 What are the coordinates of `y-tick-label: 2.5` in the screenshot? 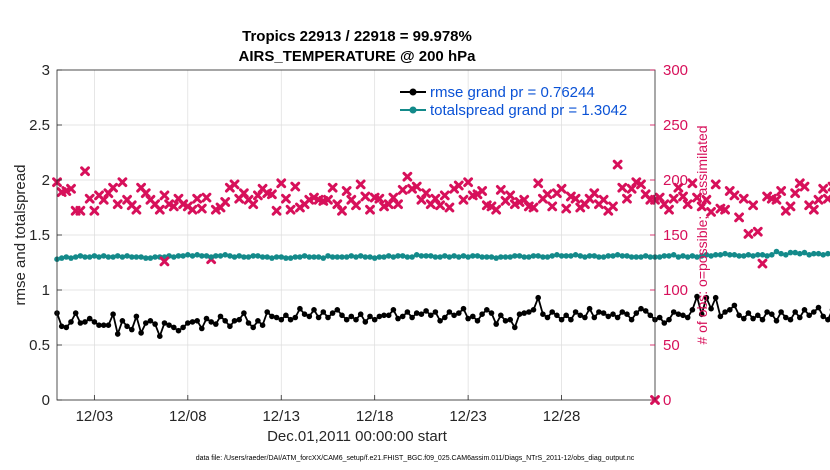 It's located at (39, 125).